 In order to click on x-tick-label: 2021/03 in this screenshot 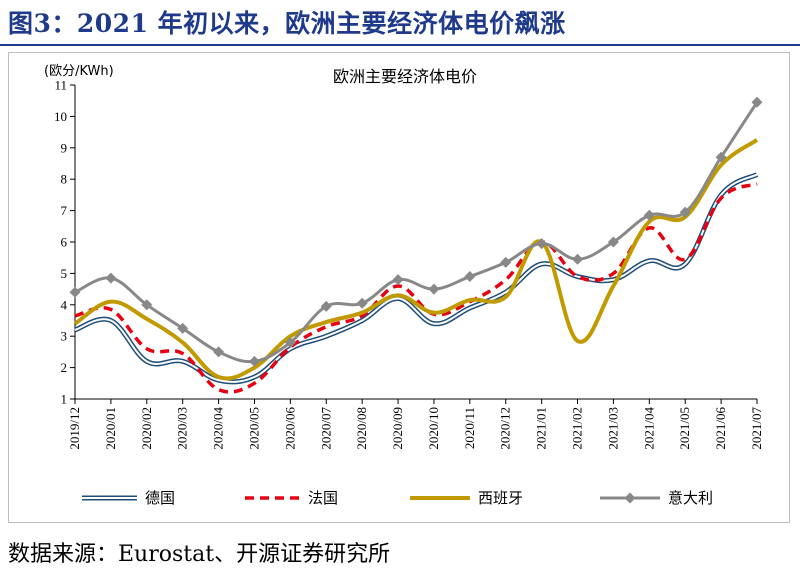, I will do `click(612, 428)`.